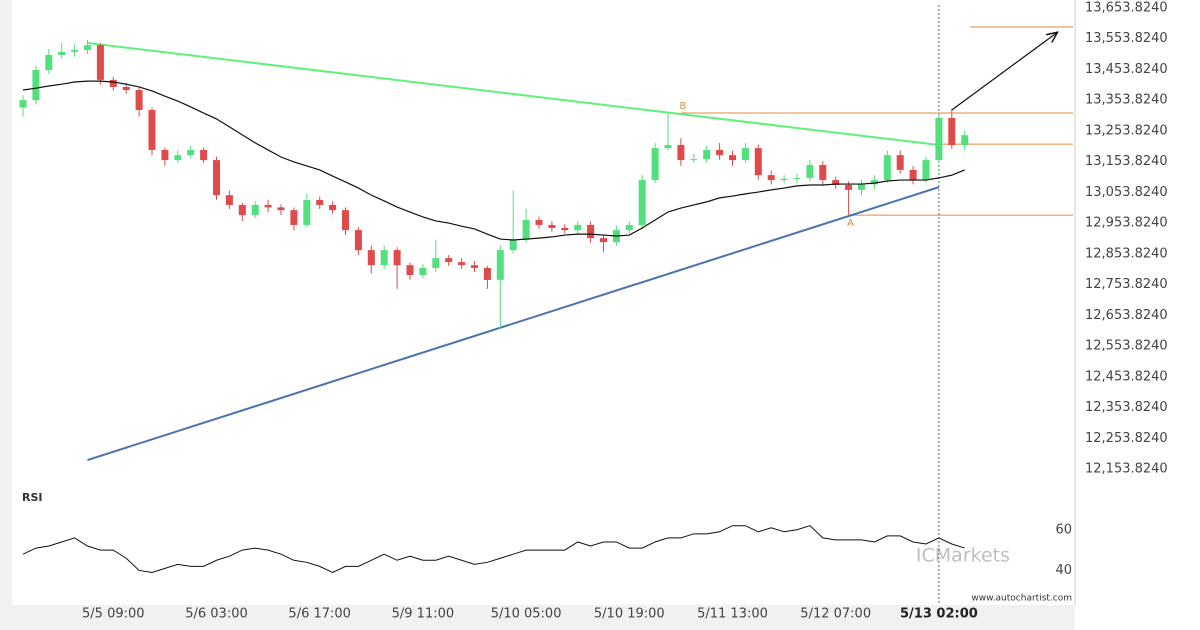 The image size is (1200, 630). Describe the element at coordinates (32, 497) in the screenshot. I see `rsi-title: RSI` at that location.